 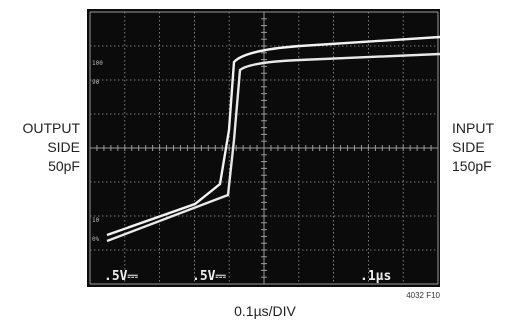 I want to click on screen-label: .1µs, so click(x=375, y=276).